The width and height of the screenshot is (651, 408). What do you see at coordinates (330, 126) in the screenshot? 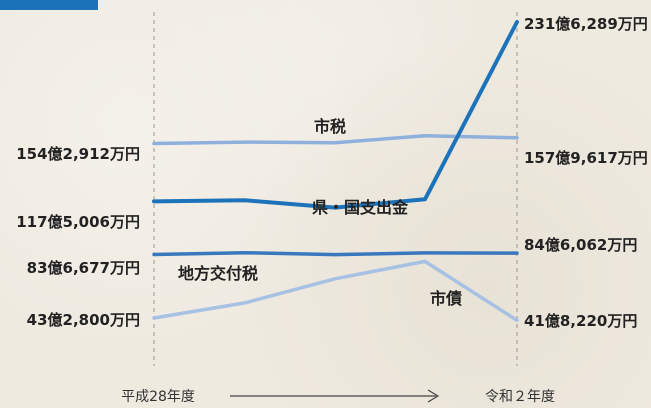
I see `series-0-name-label: 市税` at bounding box center [330, 126].